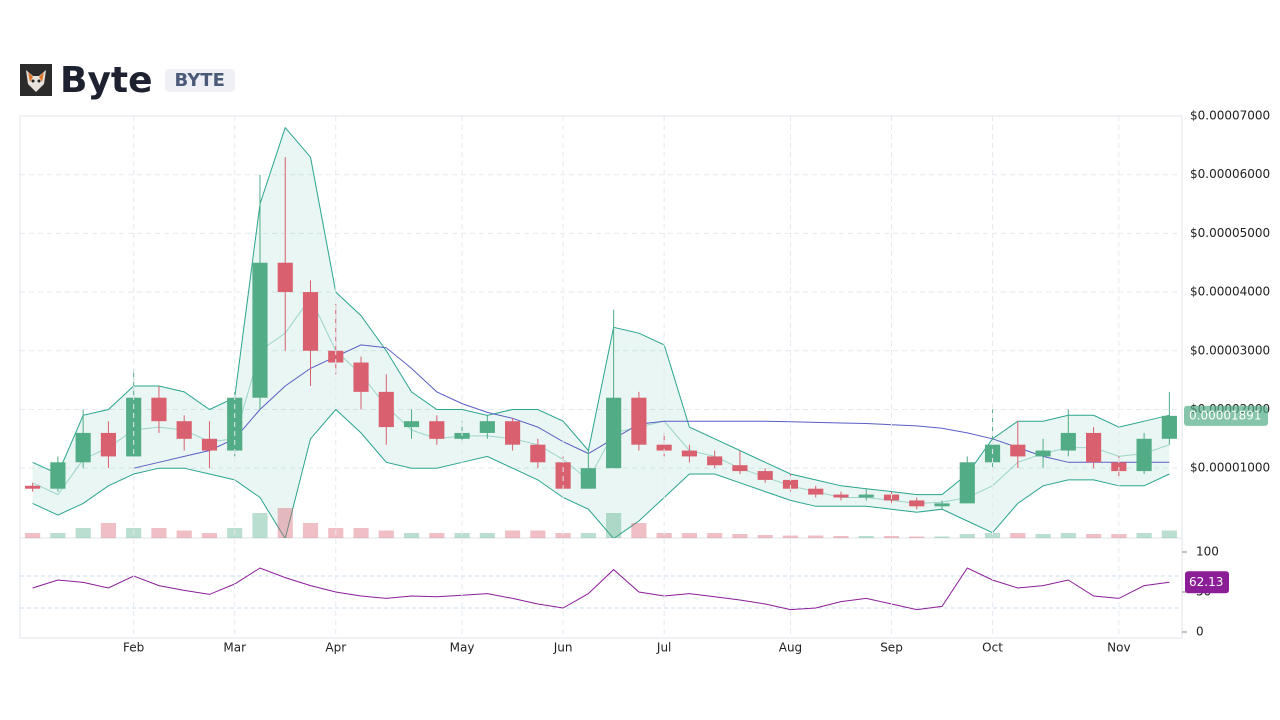  Describe the element at coordinates (462, 648) in the screenshot. I see `x-tick-label: May` at that location.